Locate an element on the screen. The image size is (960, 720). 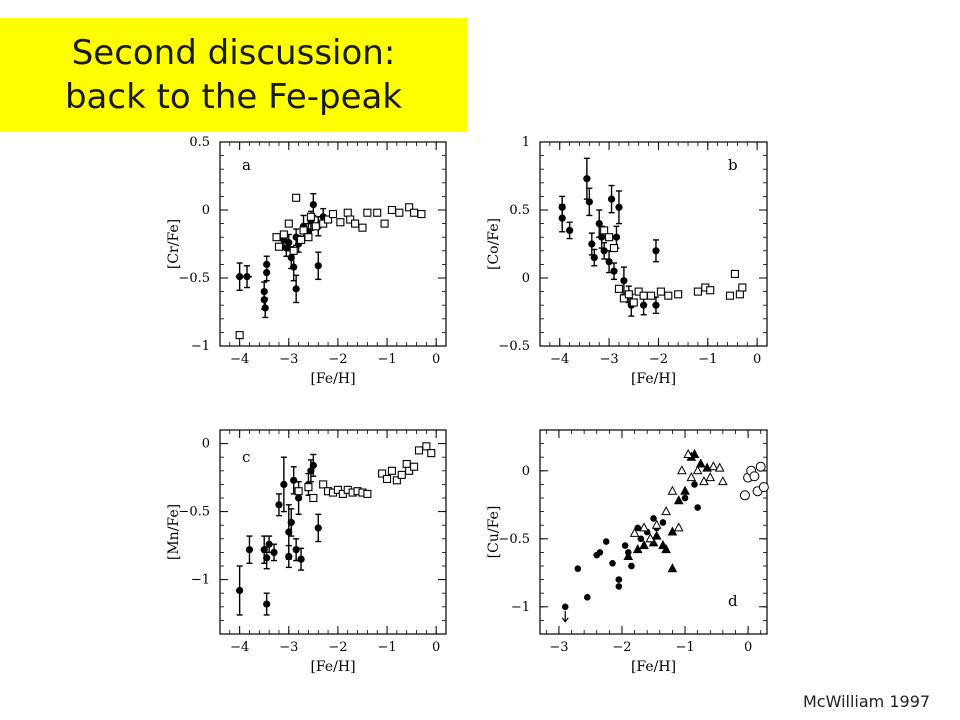
y-tick-label: −0.5 is located at coordinates (194, 512).